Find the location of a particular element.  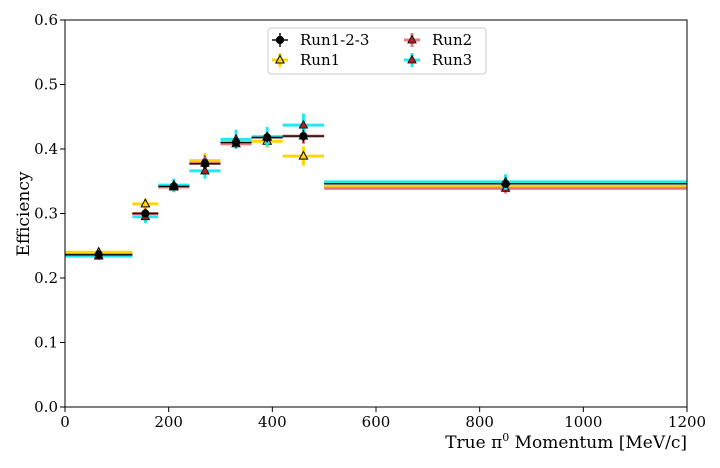

legend: Run1-2-3 Run1 Run2 Run3 is located at coordinates (377, 51).